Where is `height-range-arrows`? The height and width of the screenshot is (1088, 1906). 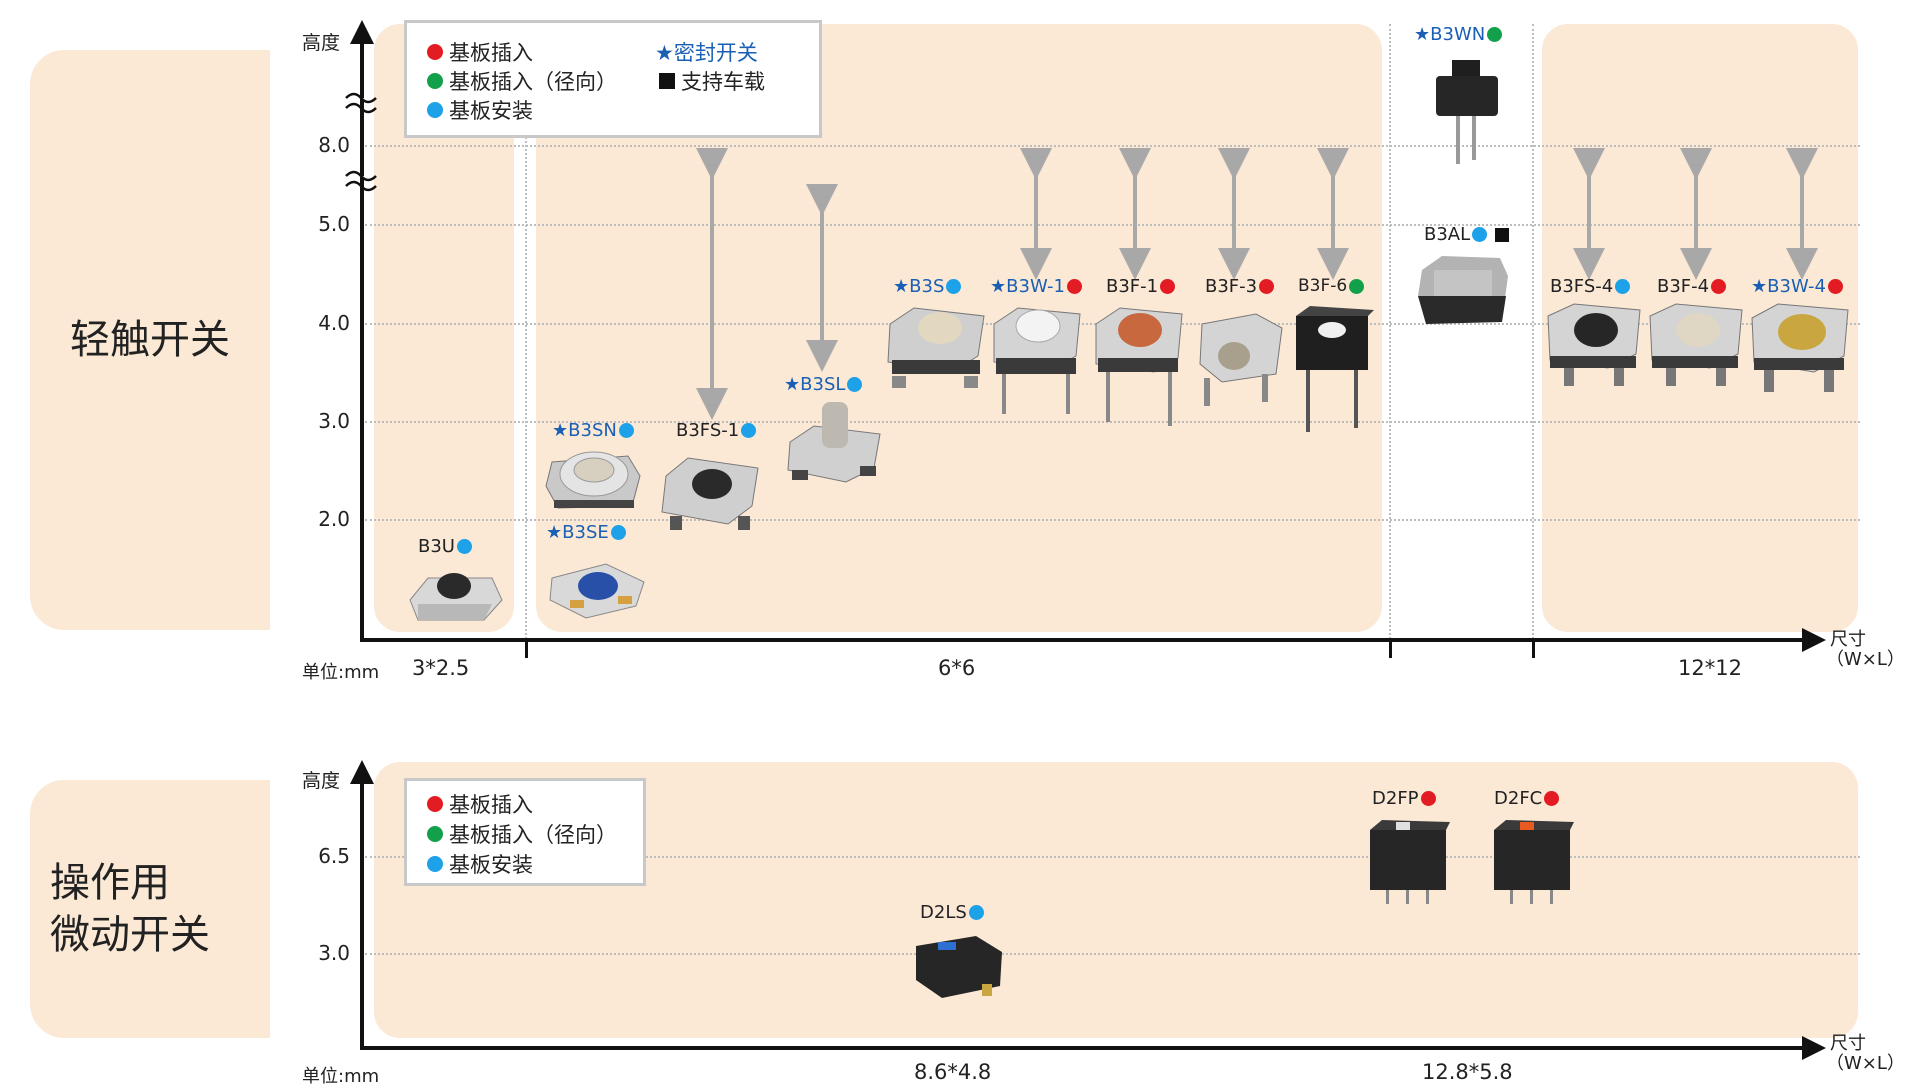
height-range-arrows is located at coordinates (1257, 284).